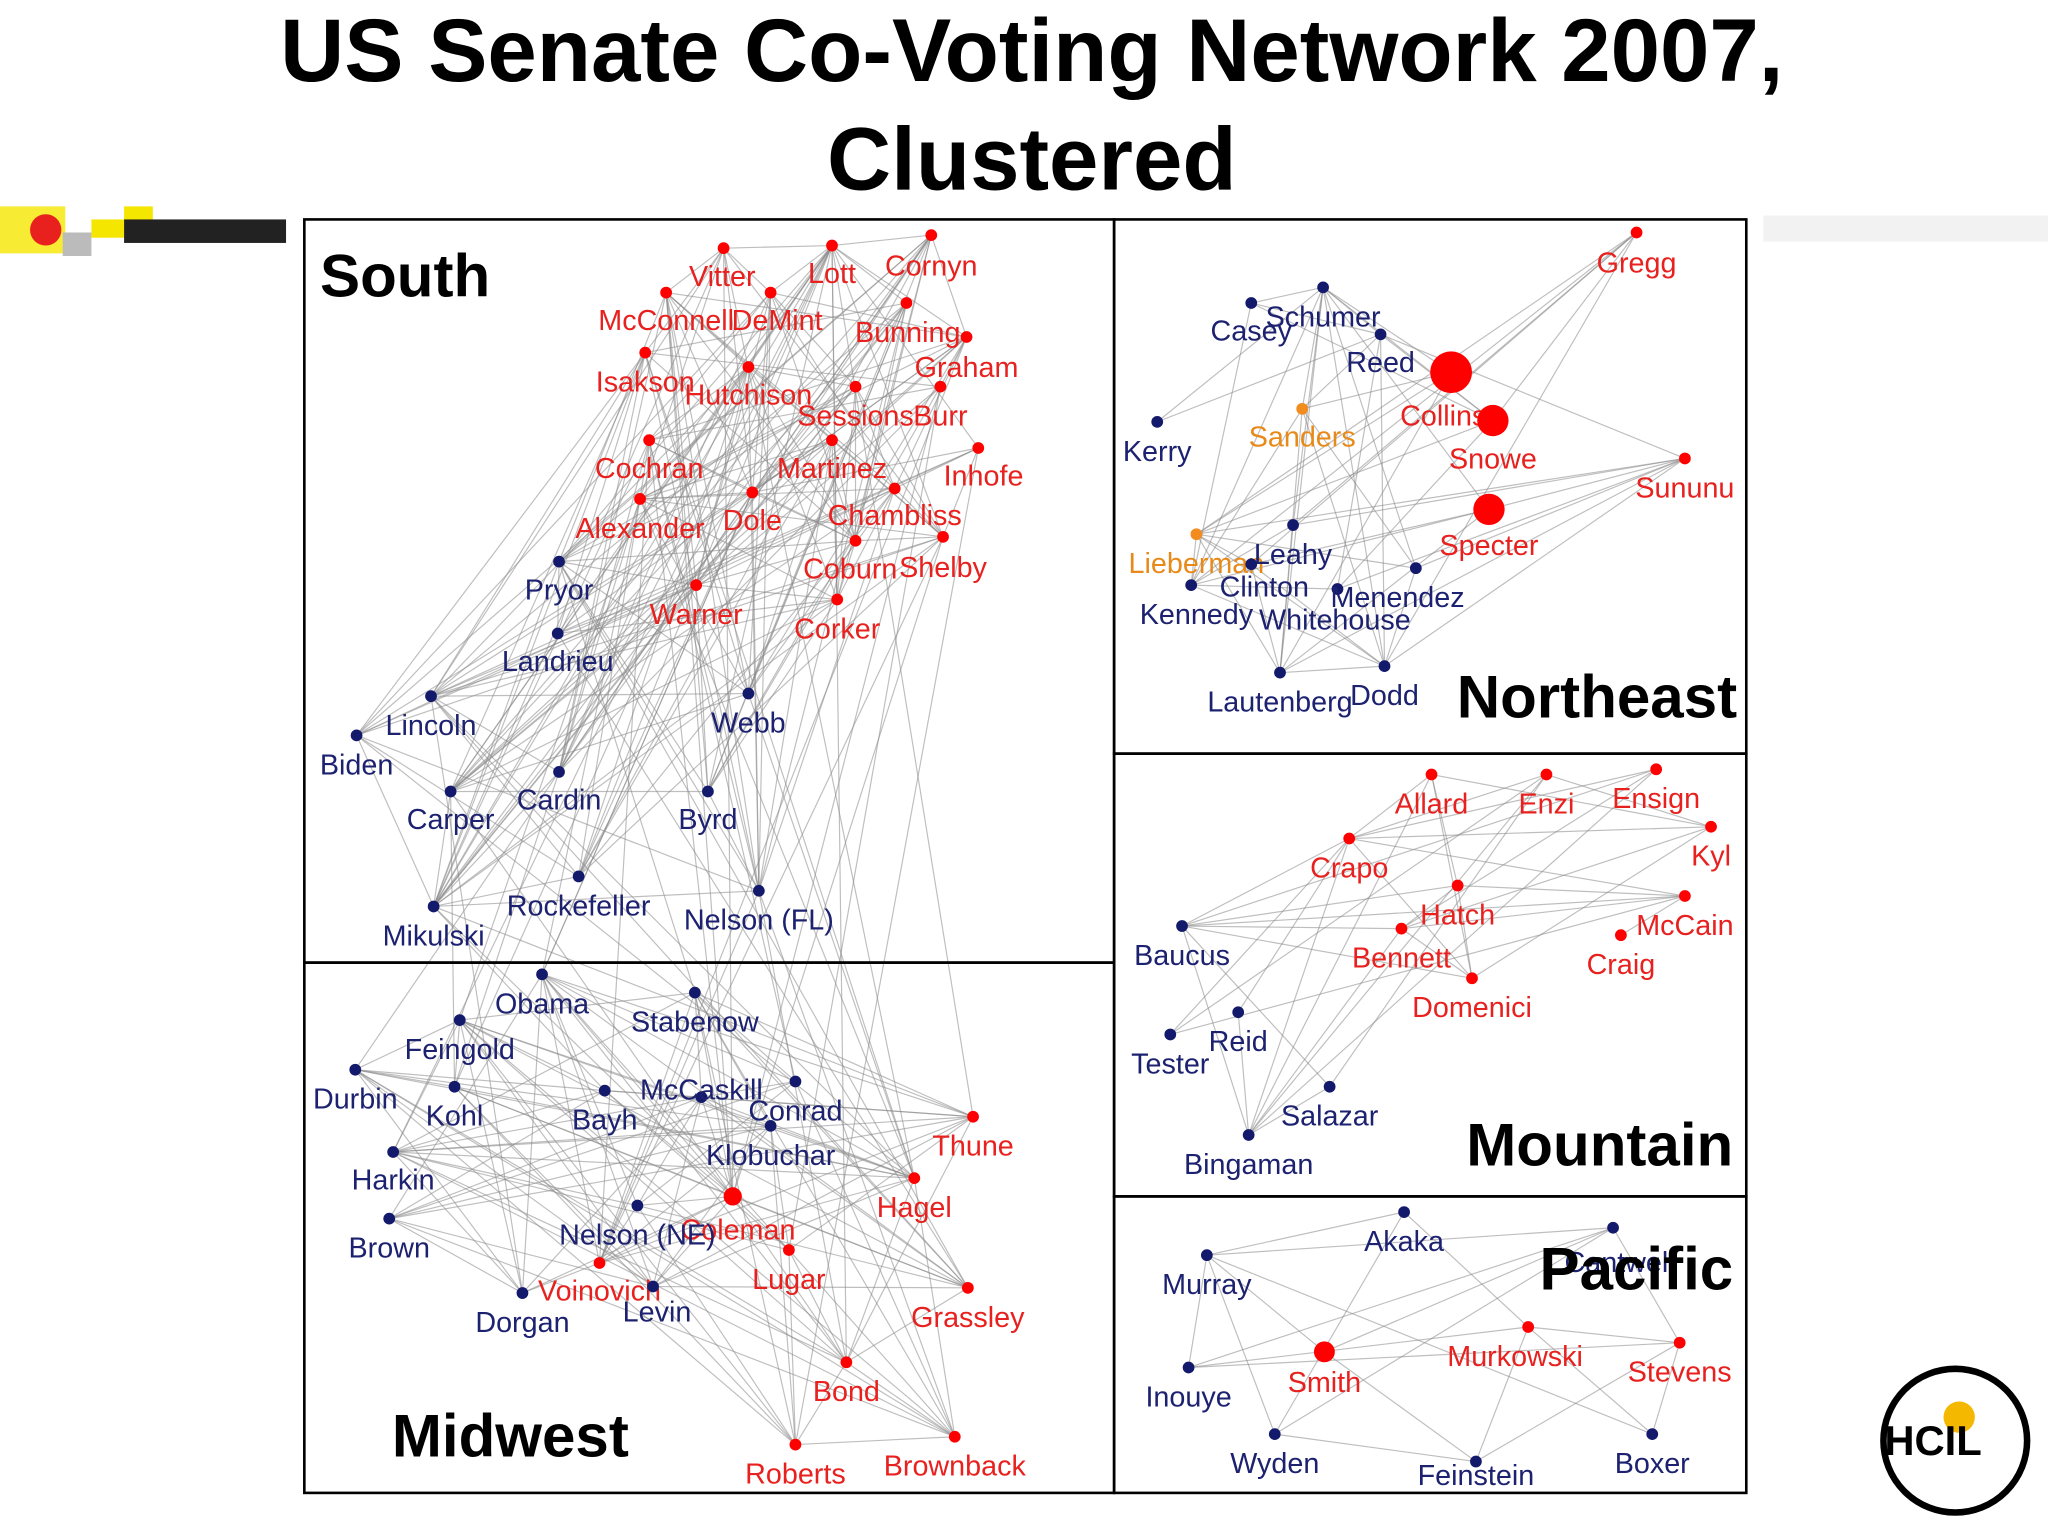  Describe the element at coordinates (1279, 703) in the screenshot. I see `node-label: Lautenberg` at that location.